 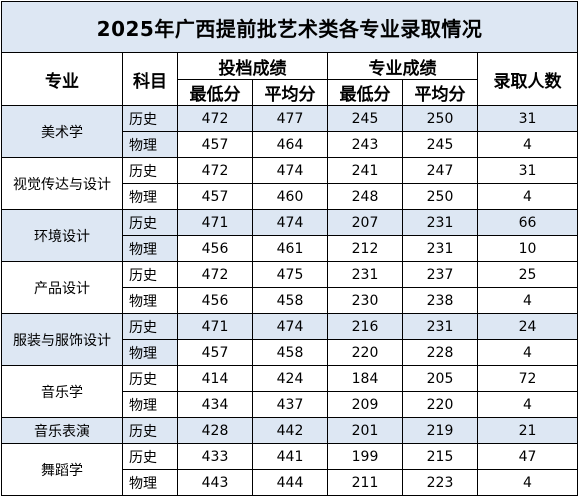 I want to click on file-avg-cell: 437, so click(x=290, y=404).